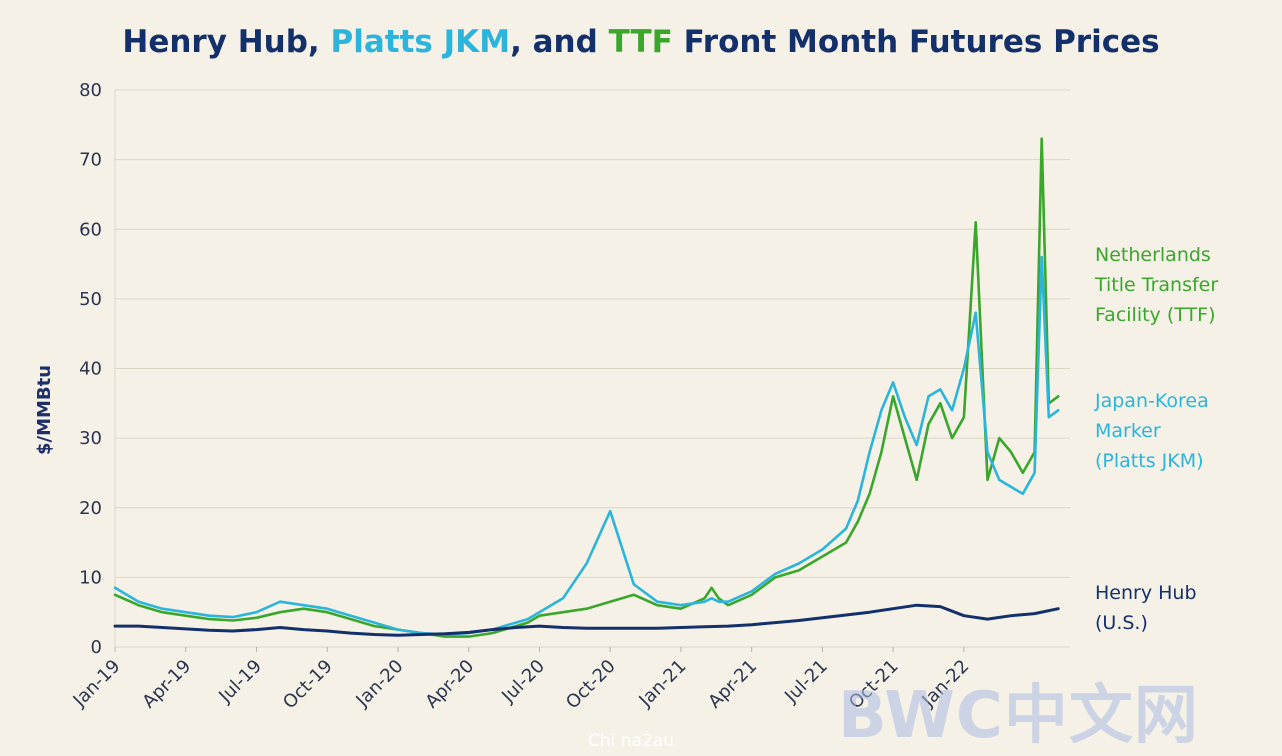 The height and width of the screenshot is (756, 1282). I want to click on title-part-jkm: Platts JKM, so click(420, 42).